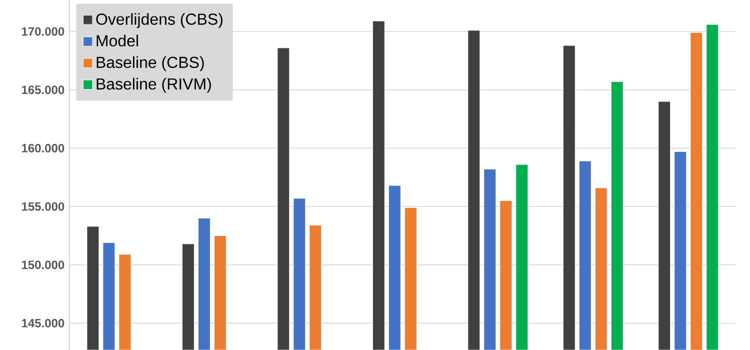 This screenshot has width=750, height=350. I want to click on y-tick-label: 170.000, so click(43, 31).